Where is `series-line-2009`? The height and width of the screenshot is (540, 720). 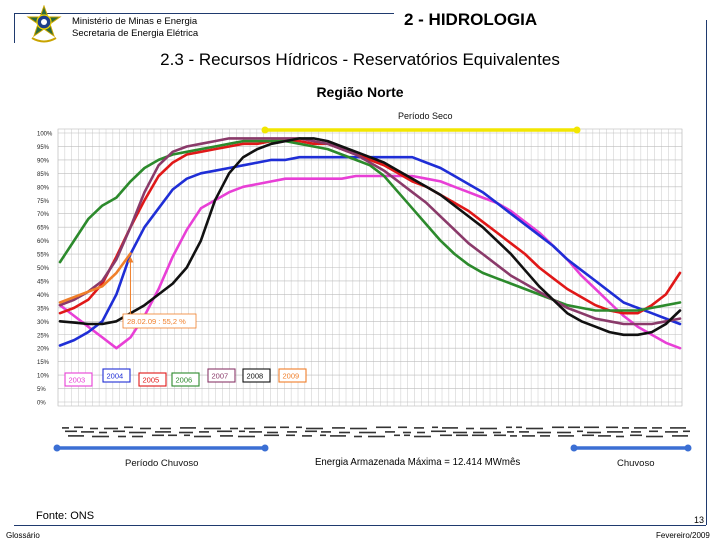 series-line-2009 is located at coordinates (95, 278).